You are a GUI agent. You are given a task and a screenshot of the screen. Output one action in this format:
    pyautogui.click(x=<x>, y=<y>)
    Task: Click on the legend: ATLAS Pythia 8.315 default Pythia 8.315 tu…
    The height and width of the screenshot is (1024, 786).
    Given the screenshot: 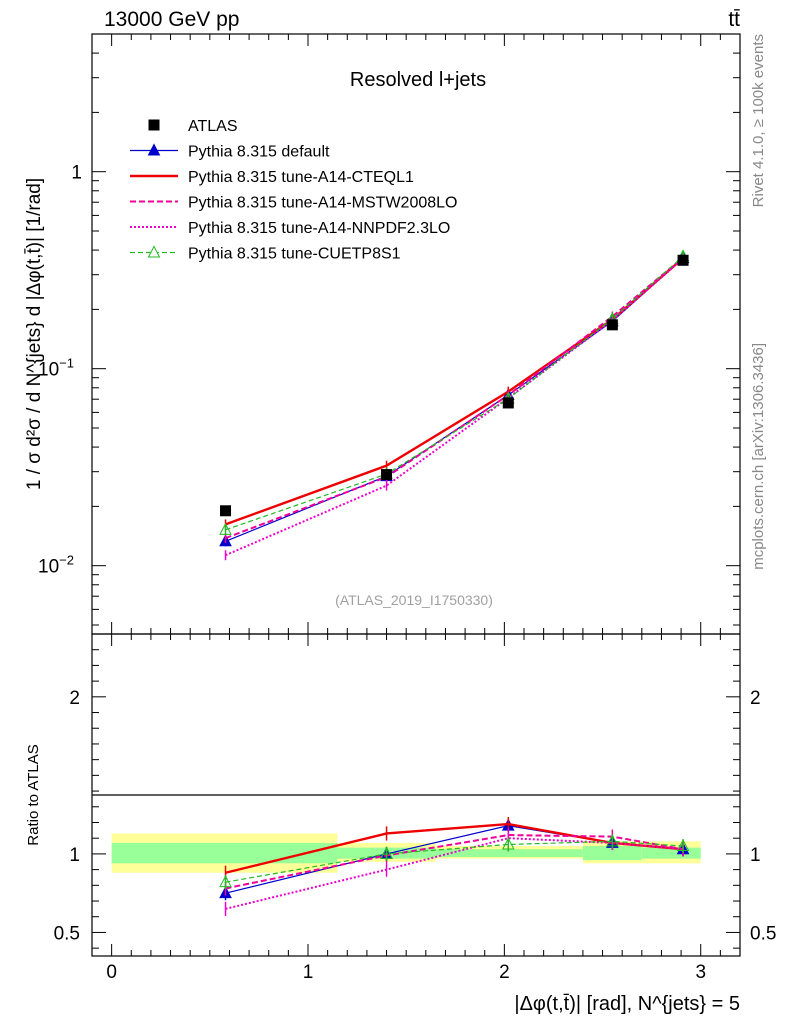 What is the action you would take?
    pyautogui.click(x=293, y=190)
    